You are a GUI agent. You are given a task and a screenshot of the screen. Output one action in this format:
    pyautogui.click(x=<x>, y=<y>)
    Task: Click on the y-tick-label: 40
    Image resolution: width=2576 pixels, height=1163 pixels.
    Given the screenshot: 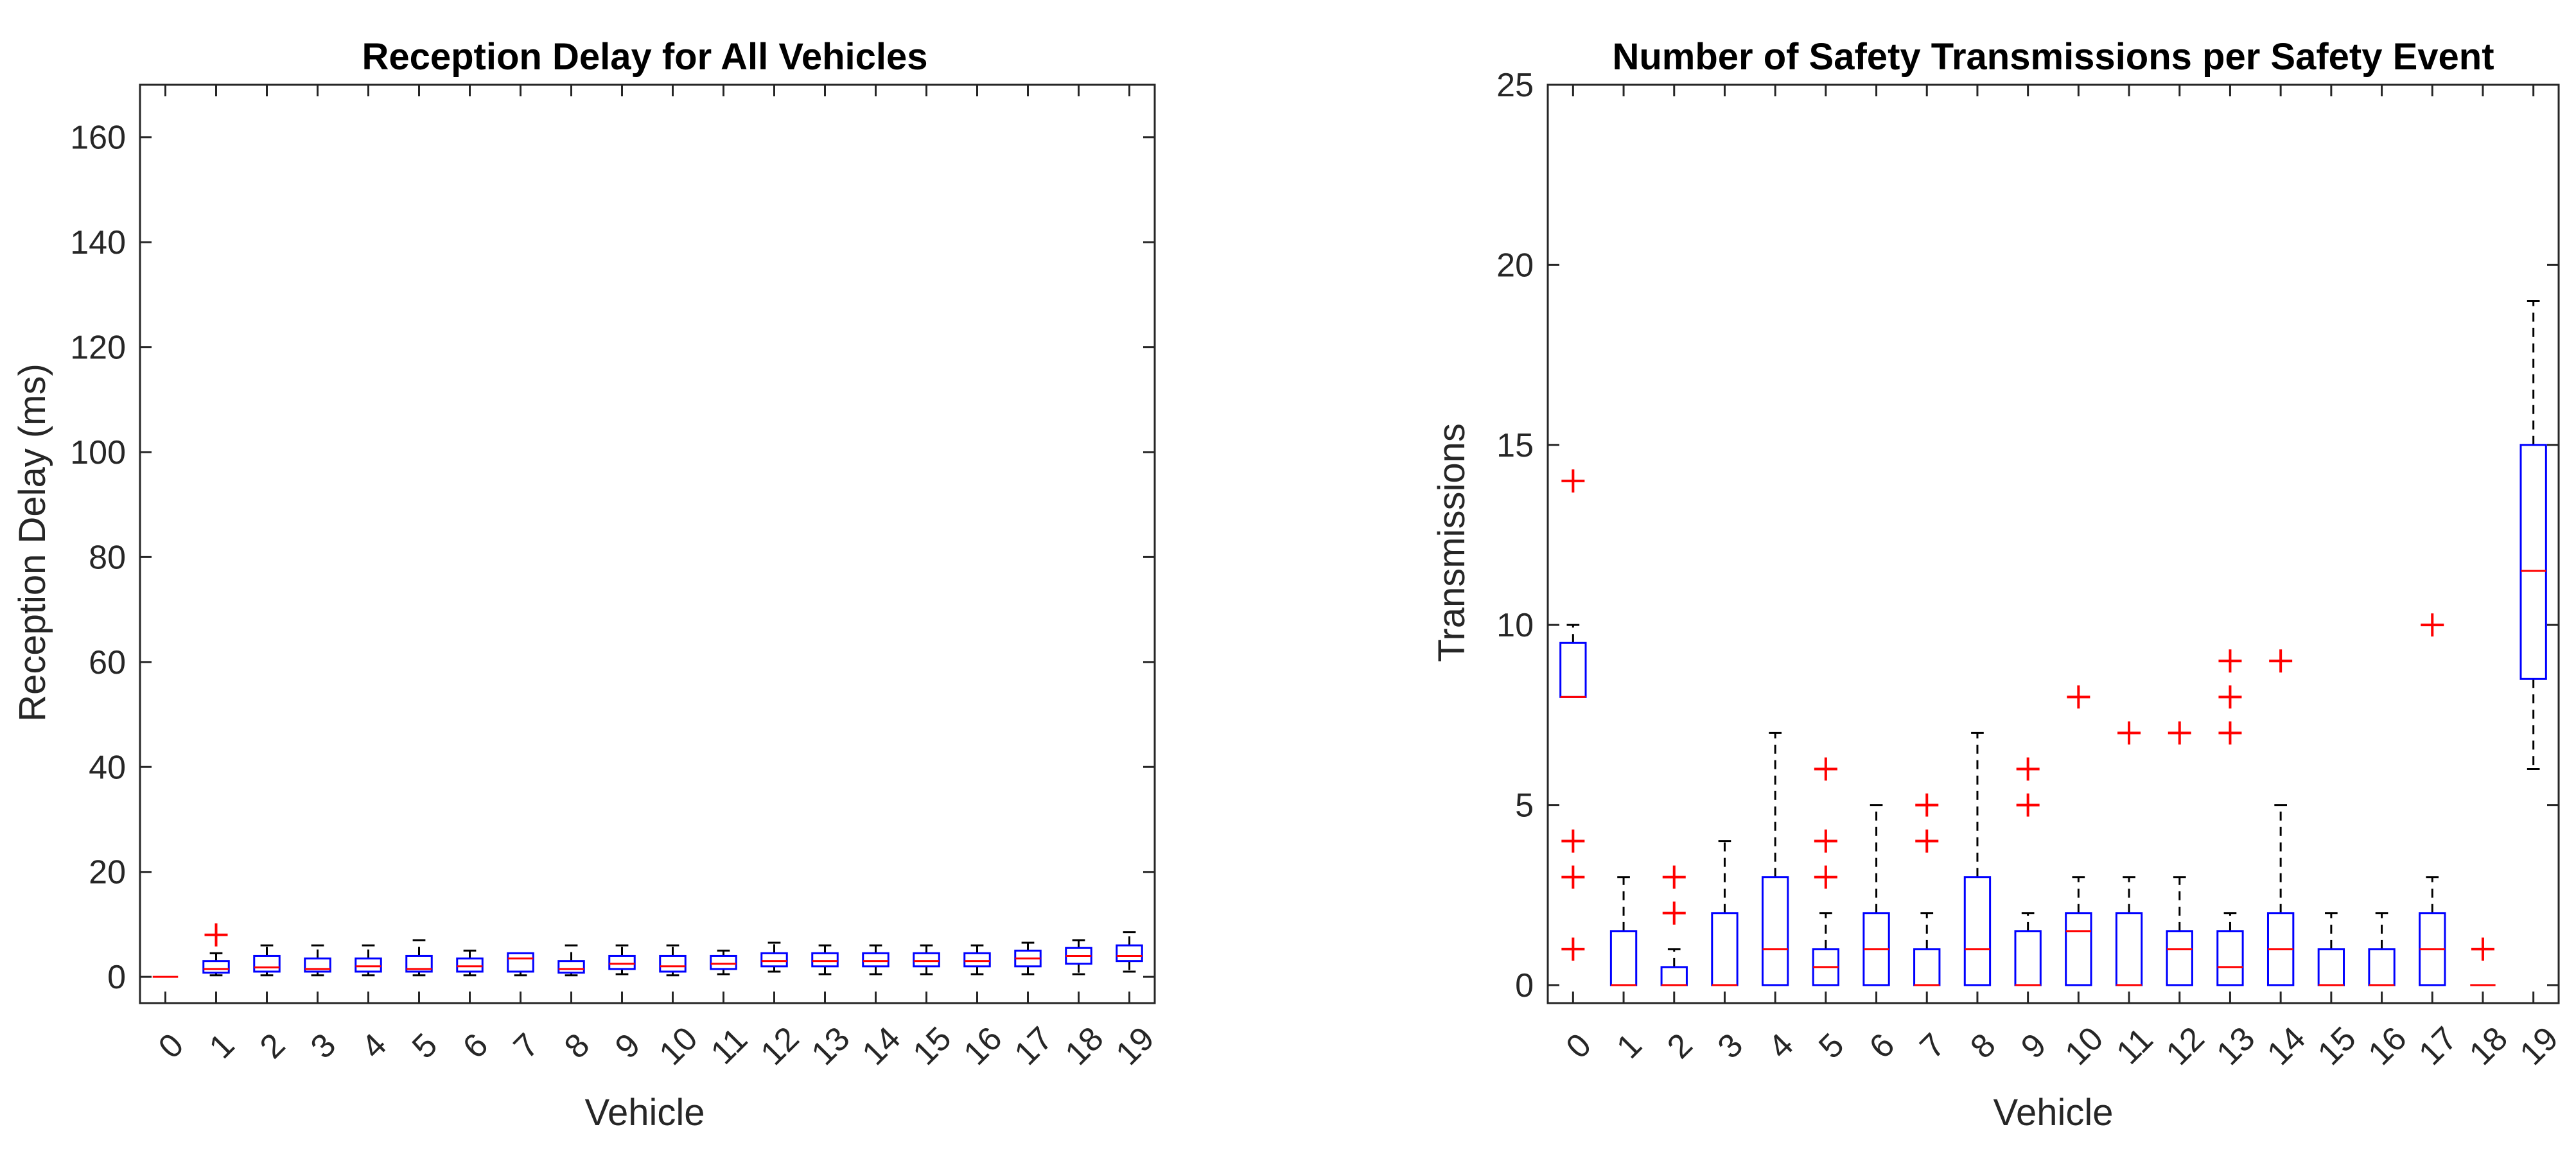 What is the action you would take?
    pyautogui.click(x=107, y=767)
    